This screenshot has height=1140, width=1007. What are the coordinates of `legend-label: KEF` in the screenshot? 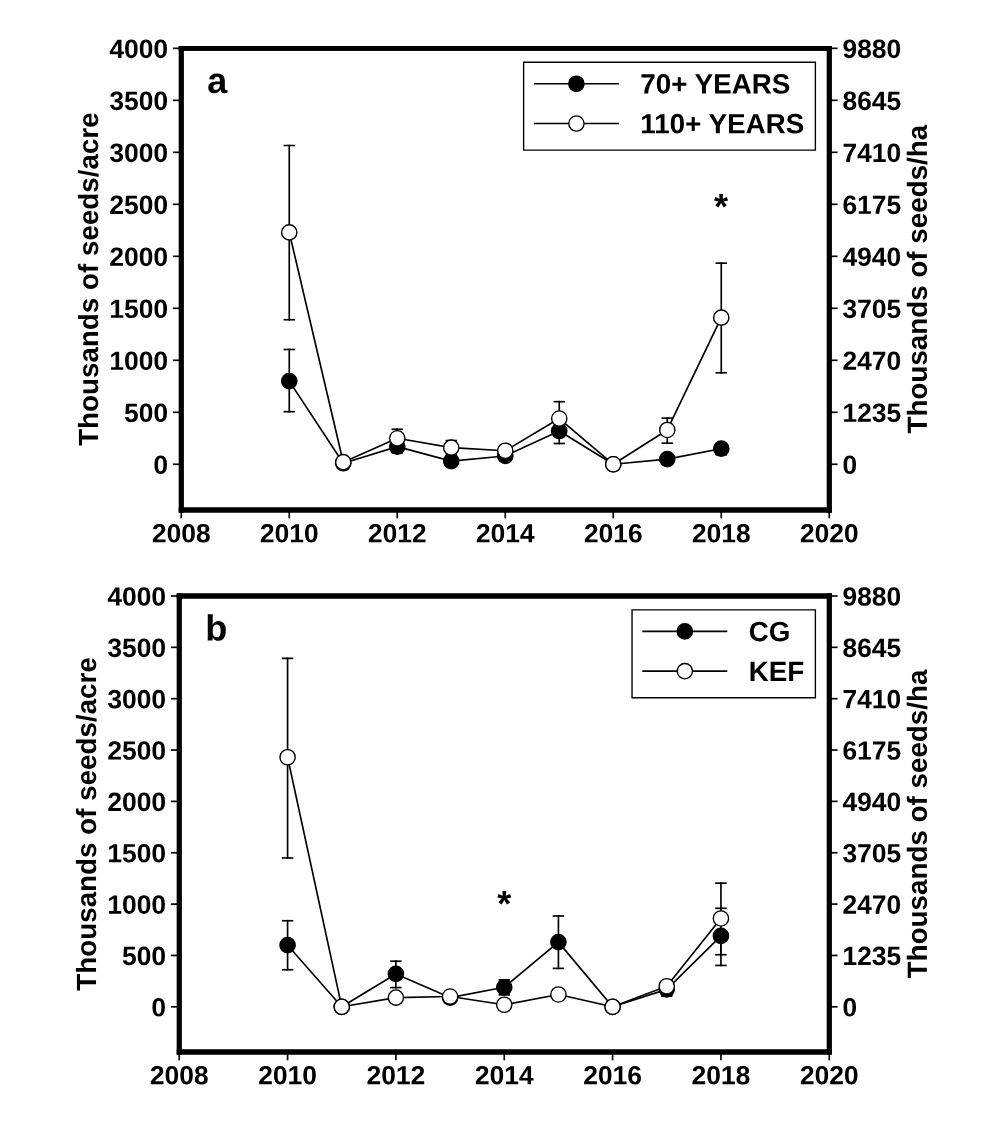 It's located at (777, 671).